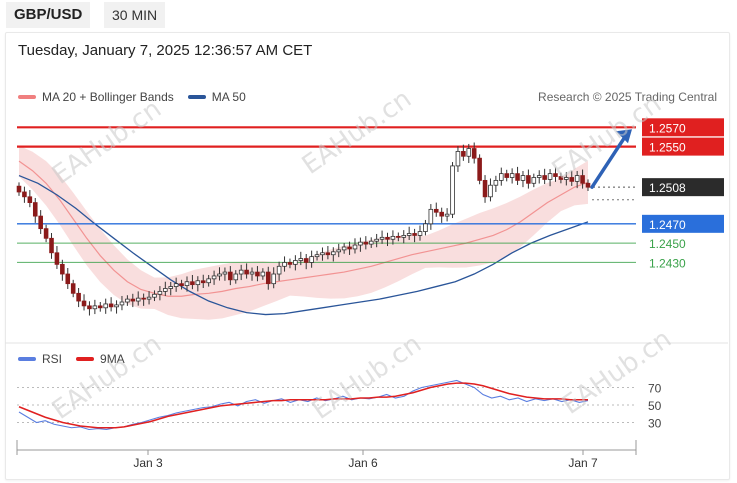  Describe the element at coordinates (228, 97) in the screenshot. I see `ma50-label: MA 50` at that location.